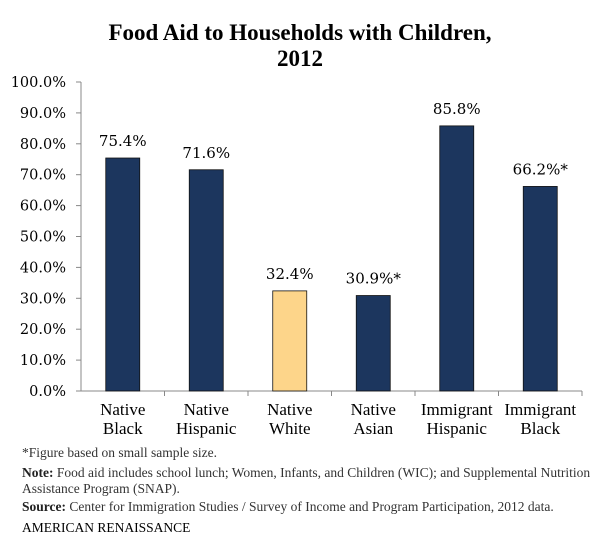 The image size is (600, 550). I want to click on data-label: 32.4%, so click(290, 274).